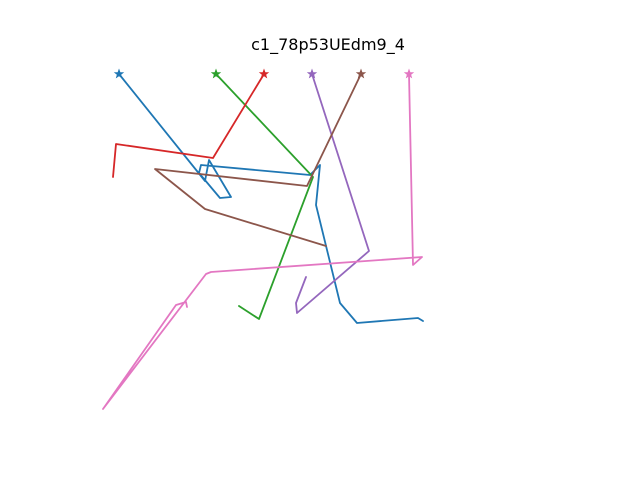 This screenshot has height=480, width=640. I want to click on diagram-title: c1_78p53UEdm9_4, so click(328, 45).